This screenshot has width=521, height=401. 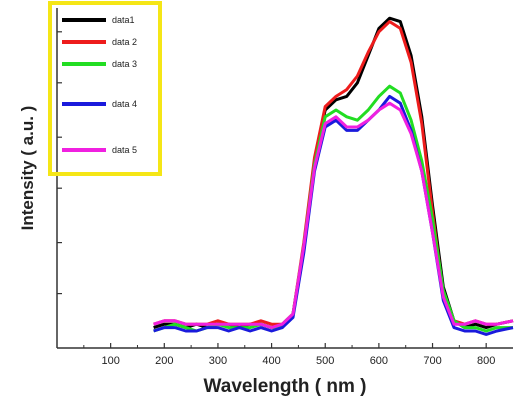 I want to click on y-axis-title: Intensity ( a.u. ), so click(x=27, y=168).